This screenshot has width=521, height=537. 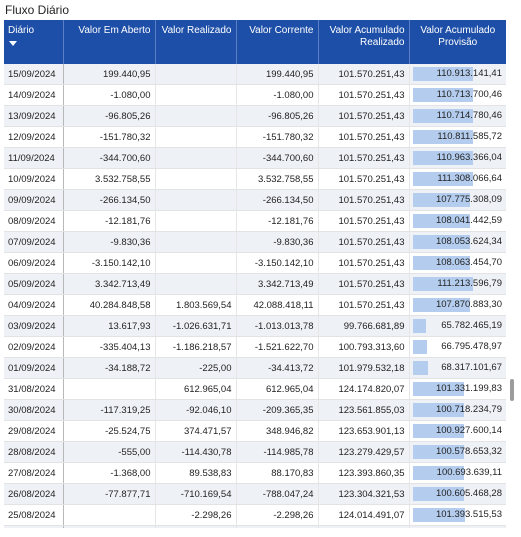 What do you see at coordinates (196, 326) in the screenshot?
I see `valor-realizado-cell: -1.026.631,71` at bounding box center [196, 326].